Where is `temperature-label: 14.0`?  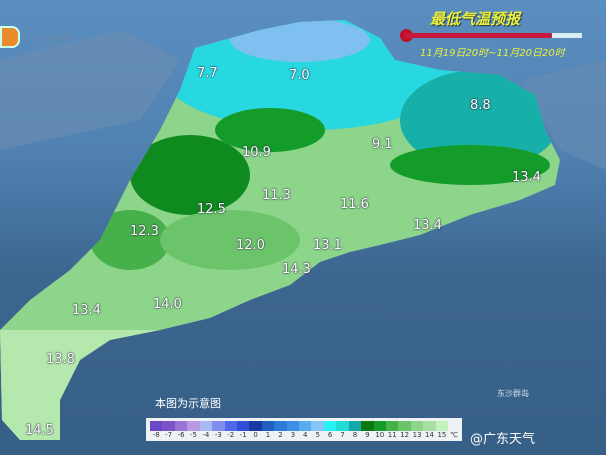 temperature-label: 14.0 is located at coordinates (167, 304).